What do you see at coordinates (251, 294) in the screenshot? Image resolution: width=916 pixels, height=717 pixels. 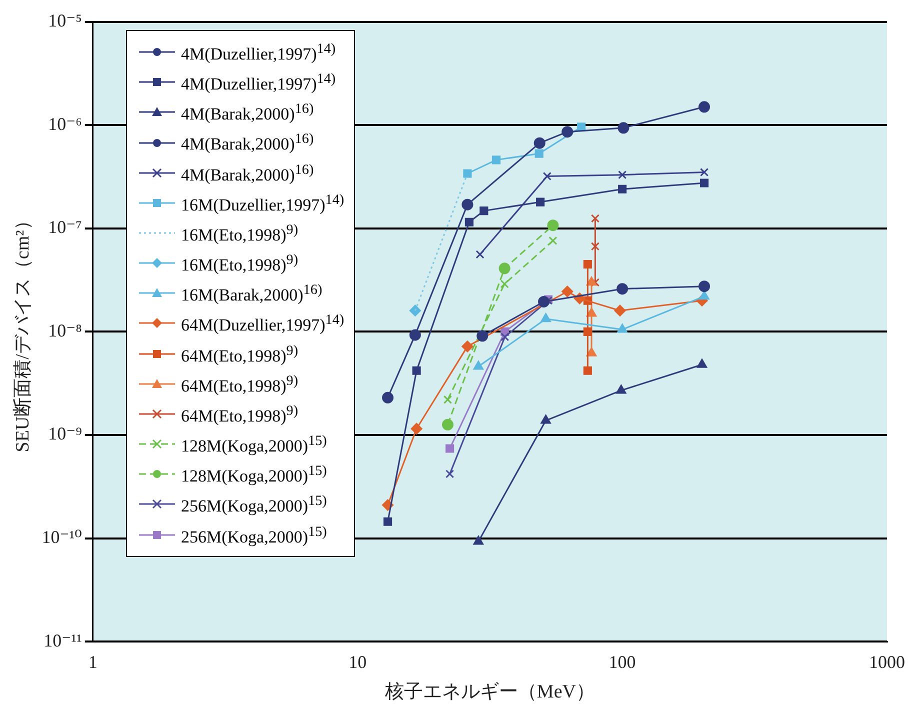 I see `legend-label: 16M(Barak,2000)$^{16)}$` at bounding box center [251, 294].